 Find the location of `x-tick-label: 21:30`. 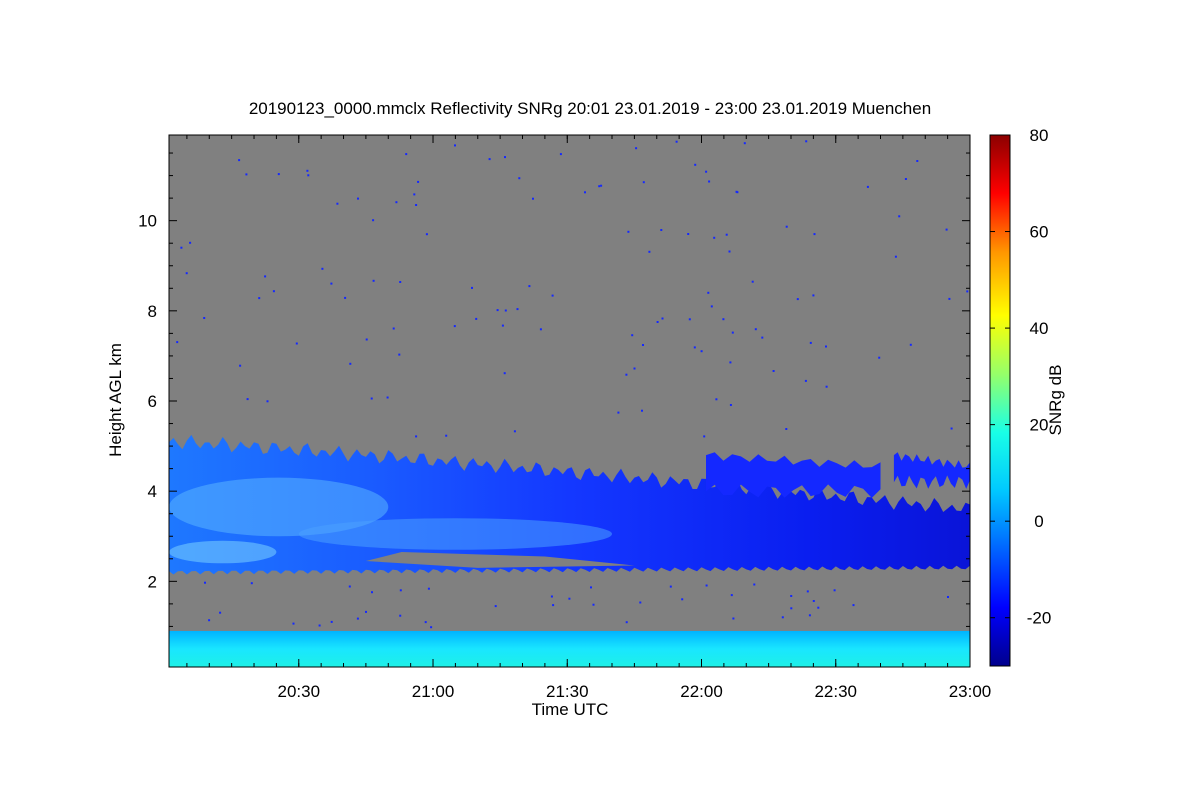

x-tick-label: 21:30 is located at coordinates (567, 691).